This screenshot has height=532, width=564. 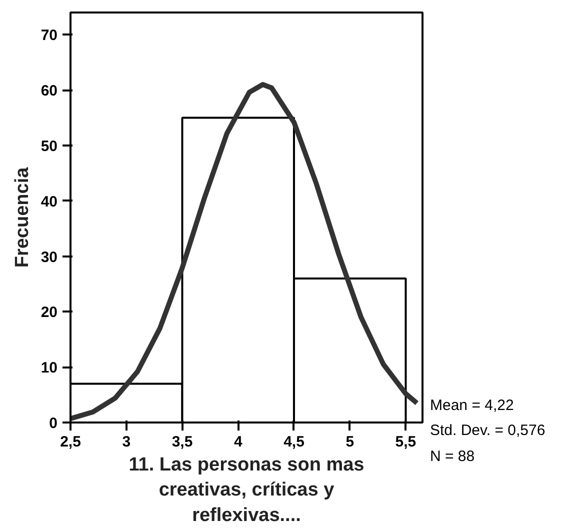 What do you see at coordinates (350, 442) in the screenshot?
I see `x-tick-label: 5` at bounding box center [350, 442].